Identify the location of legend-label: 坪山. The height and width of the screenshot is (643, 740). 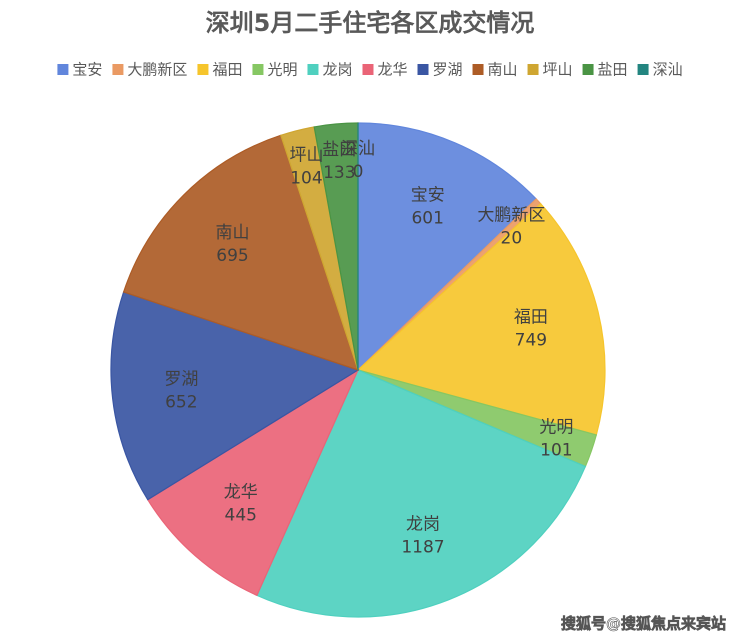
(558, 70).